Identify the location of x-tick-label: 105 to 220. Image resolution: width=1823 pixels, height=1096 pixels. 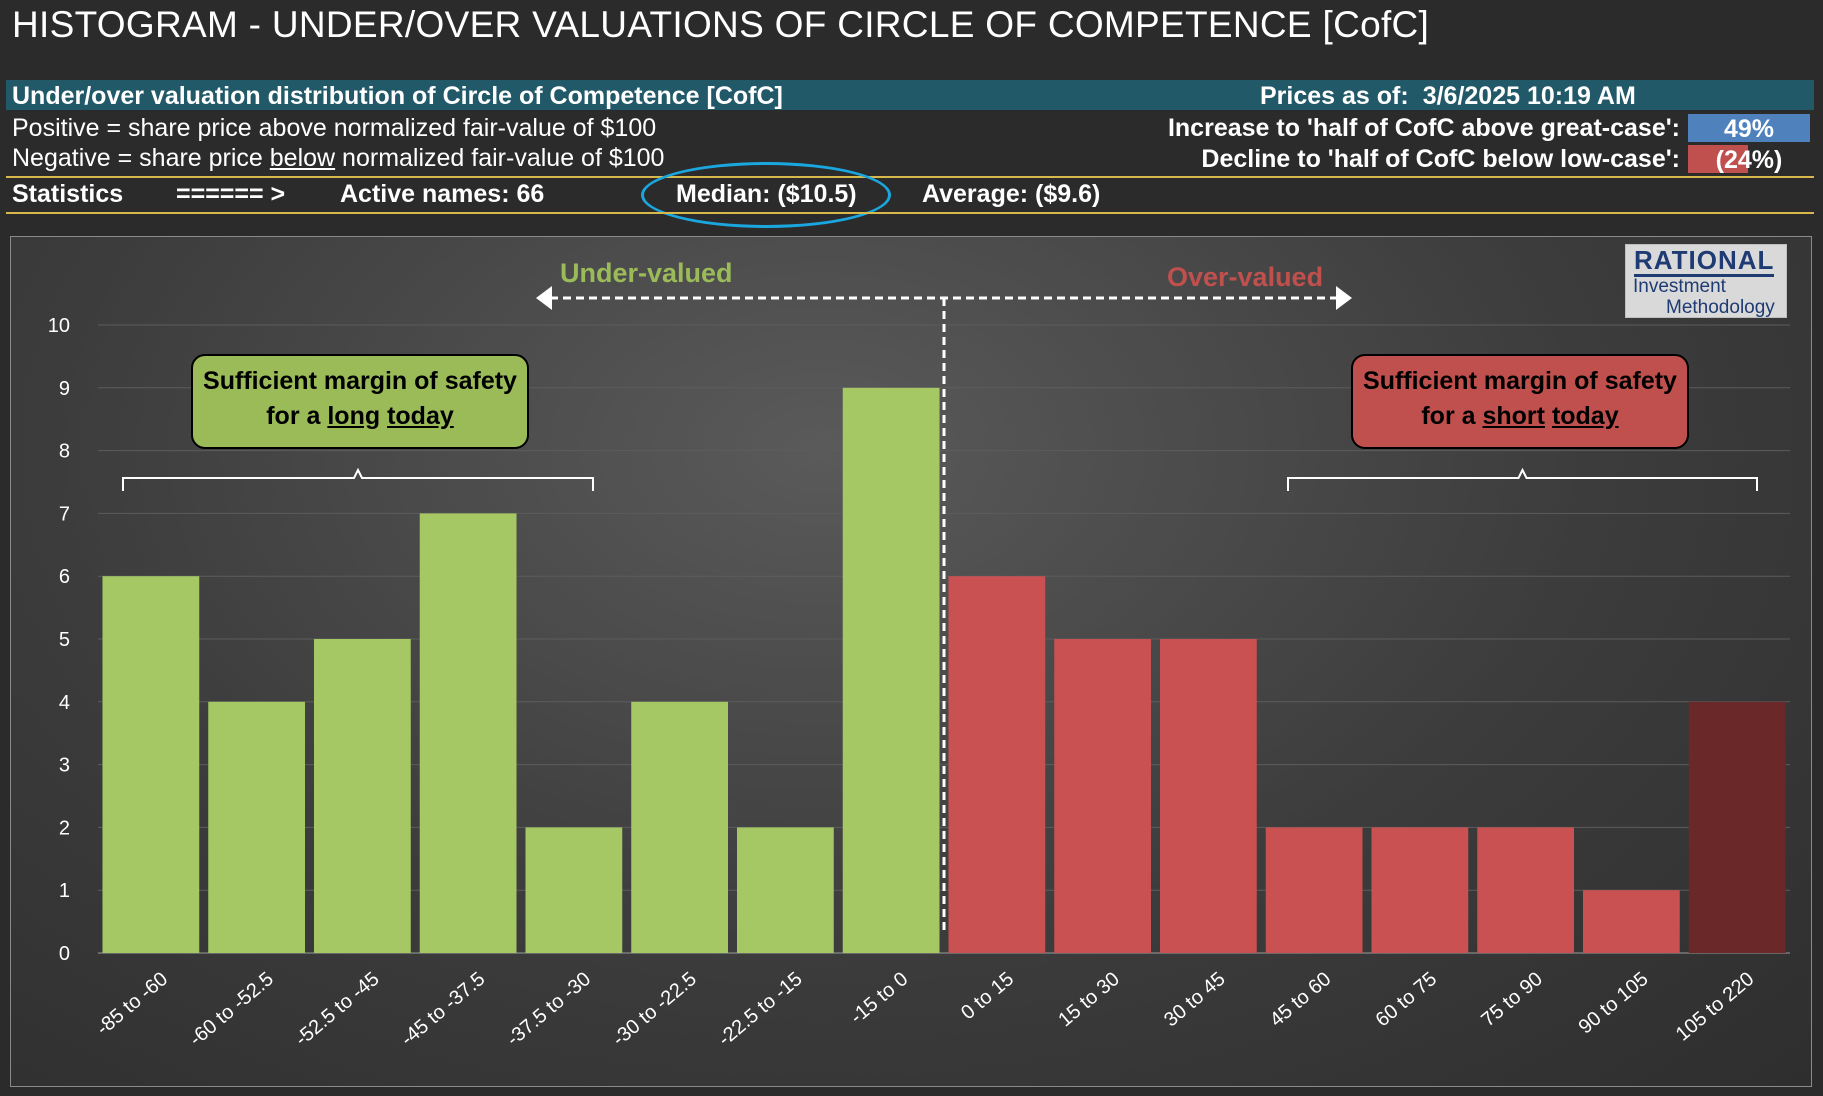
(1715, 1007).